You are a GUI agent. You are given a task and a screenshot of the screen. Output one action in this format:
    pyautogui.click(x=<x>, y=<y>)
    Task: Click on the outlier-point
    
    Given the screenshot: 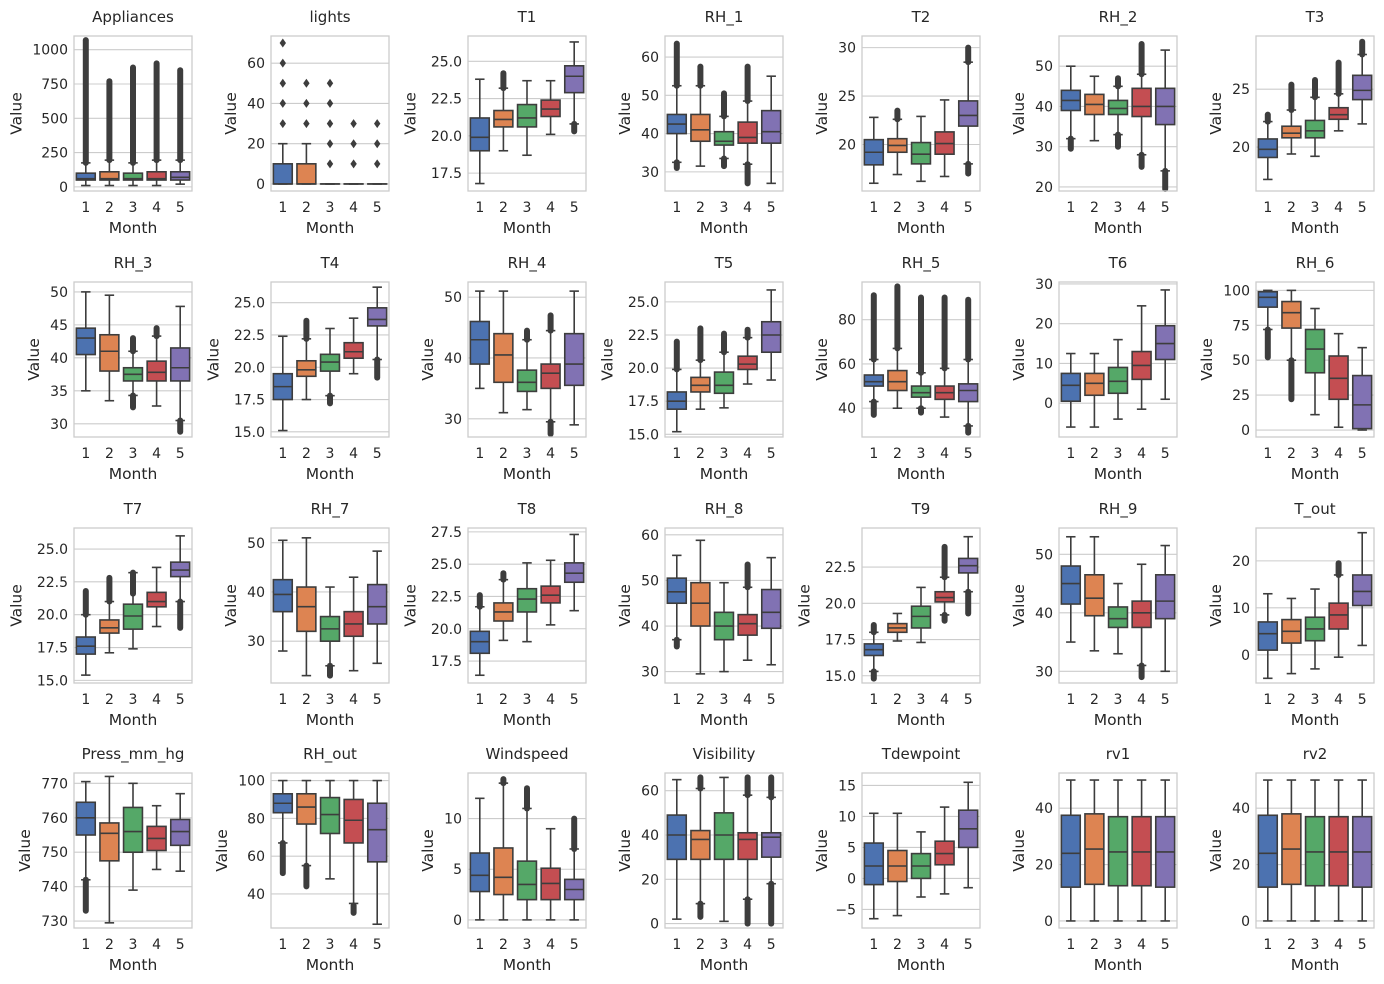 What is the action you would take?
    pyautogui.click(x=353, y=144)
    